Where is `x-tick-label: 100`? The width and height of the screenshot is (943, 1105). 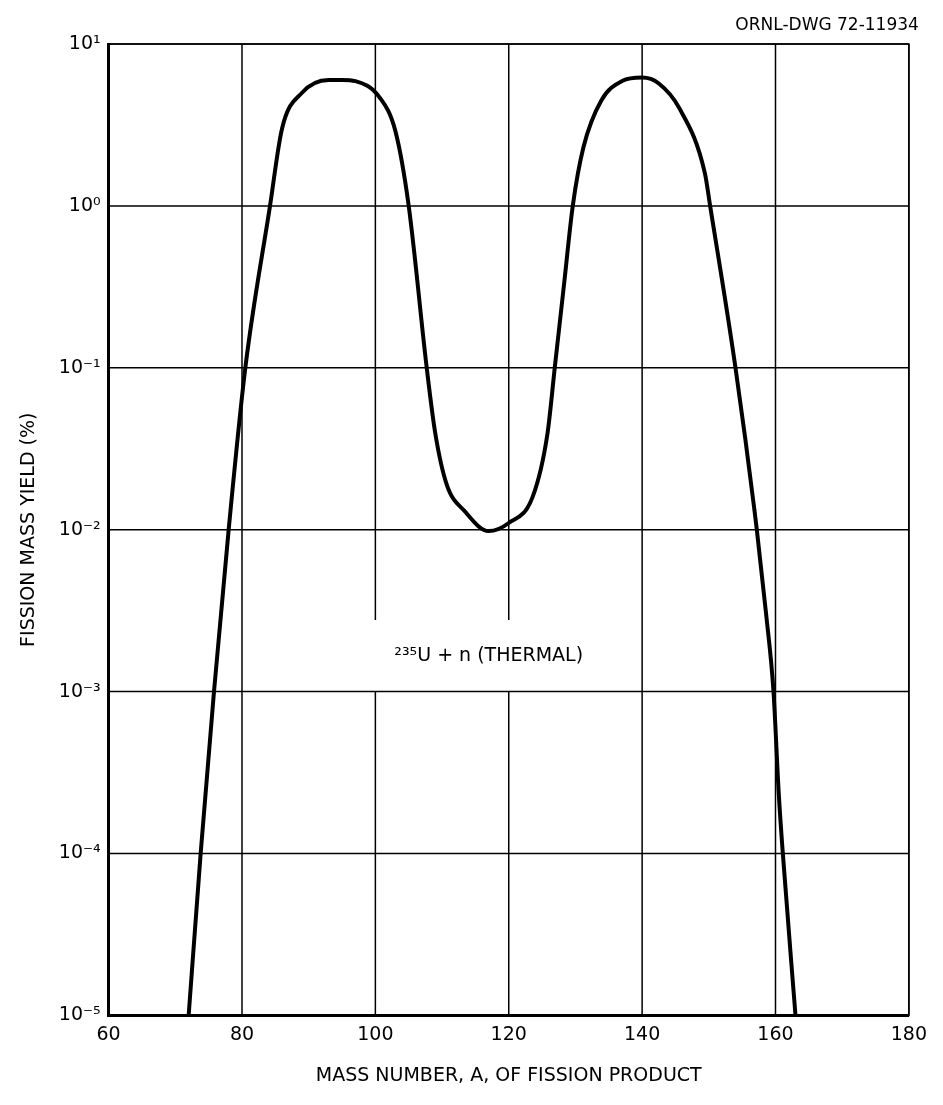
x-tick-label: 100 is located at coordinates (375, 1032).